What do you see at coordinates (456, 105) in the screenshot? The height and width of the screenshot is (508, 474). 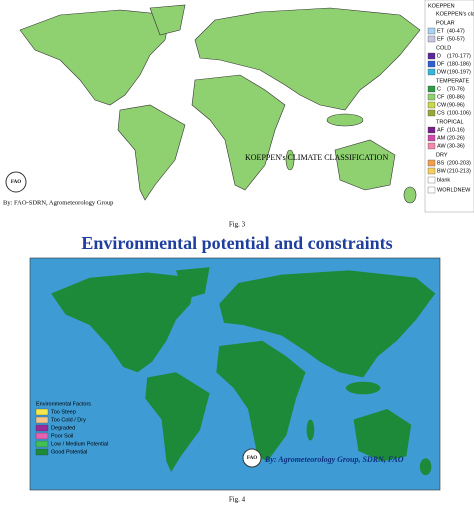 I see `legend-range: (90-96)` at bounding box center [456, 105].